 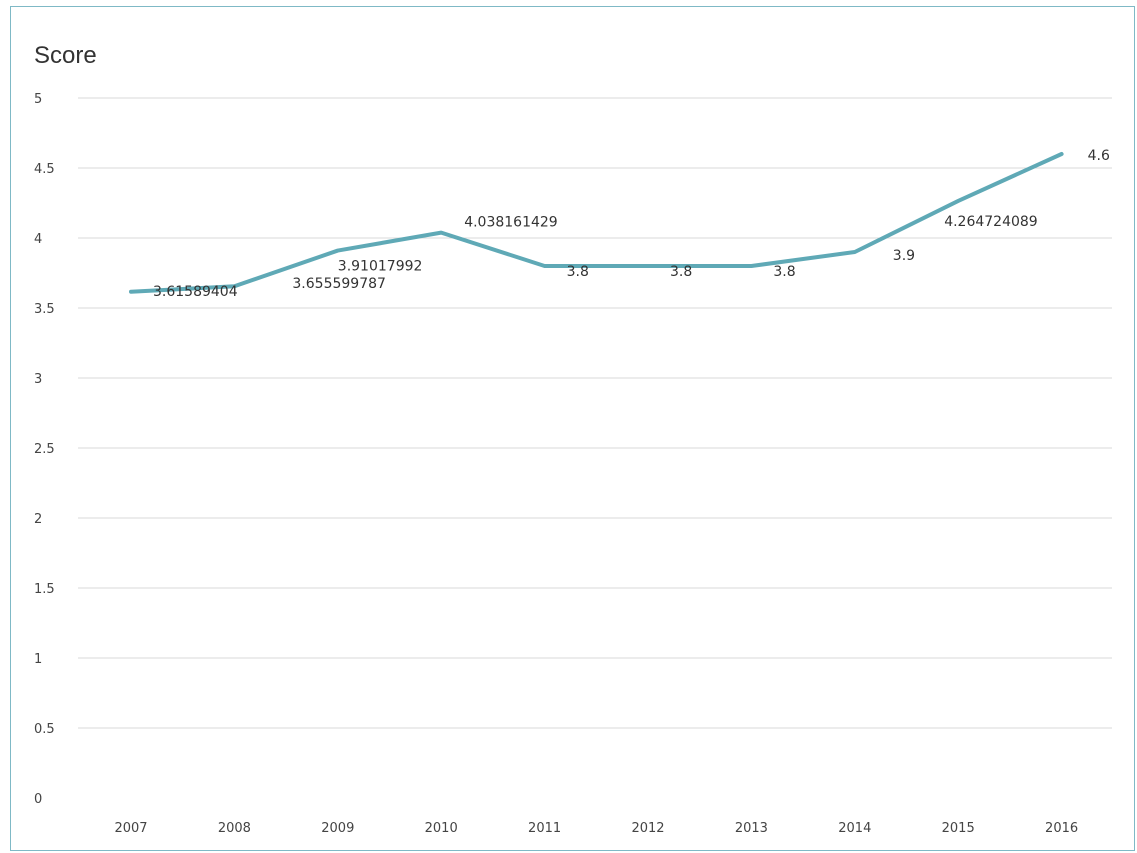 What do you see at coordinates (337, 828) in the screenshot?
I see `x-tick-label: 2009` at bounding box center [337, 828].